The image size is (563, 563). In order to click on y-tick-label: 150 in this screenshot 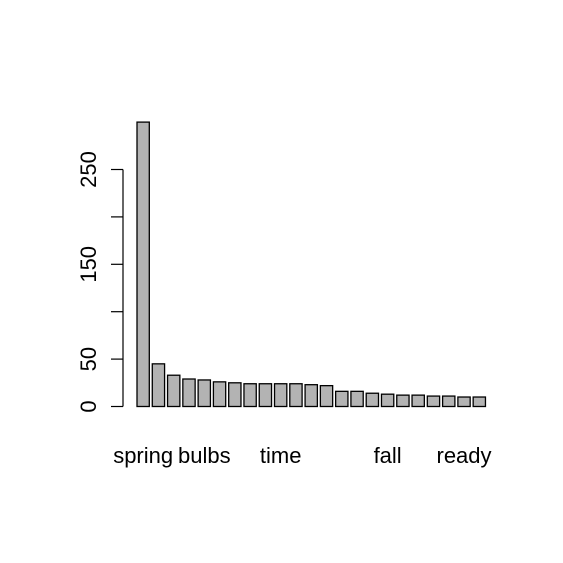, I will do `click(88, 264)`.